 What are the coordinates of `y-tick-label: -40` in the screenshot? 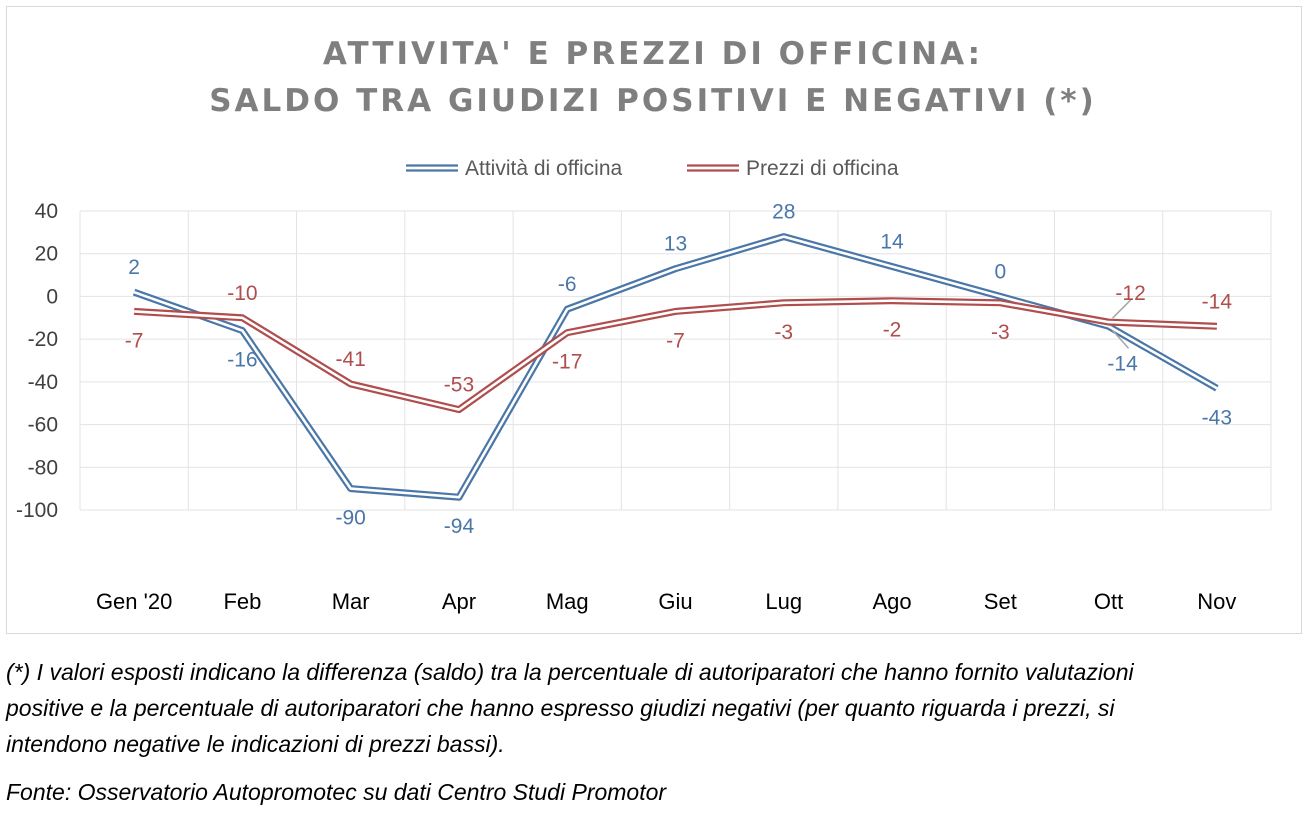 It's located at (43, 382).